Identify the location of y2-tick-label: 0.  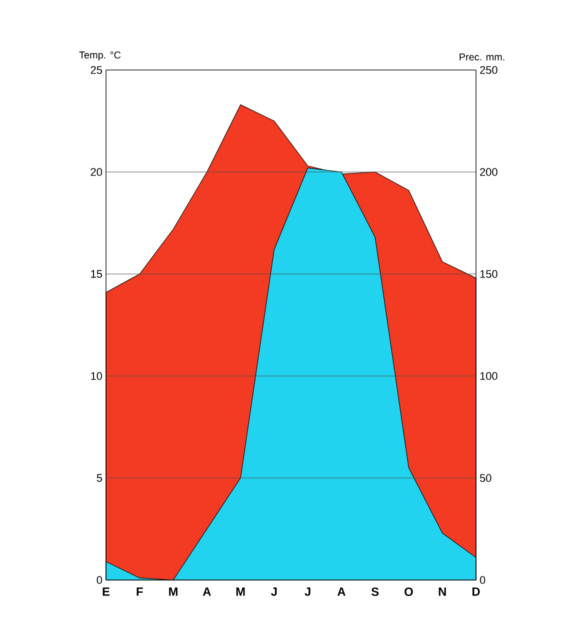
(483, 580).